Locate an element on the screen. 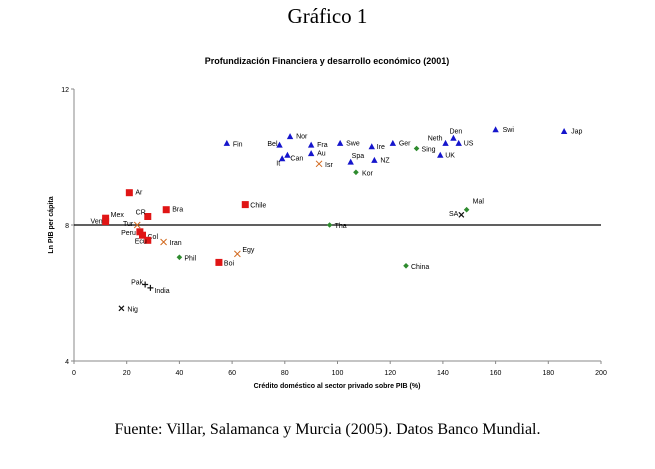 This screenshot has width=655, height=469. point-pak-label: Pak is located at coordinates (137, 283).